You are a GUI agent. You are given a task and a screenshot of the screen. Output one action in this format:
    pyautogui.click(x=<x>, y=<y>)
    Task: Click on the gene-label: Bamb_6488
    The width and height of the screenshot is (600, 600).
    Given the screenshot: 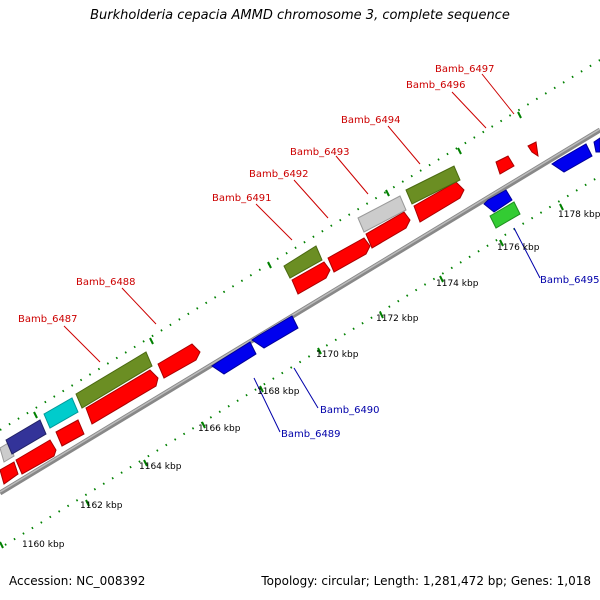 What is the action you would take?
    pyautogui.click(x=106, y=282)
    